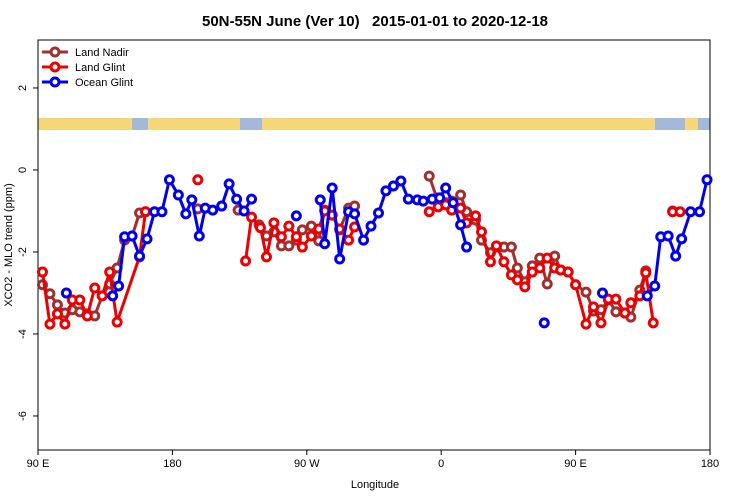 The image size is (750, 500). I want to click on y-tick-label: -4, so click(23, 334).